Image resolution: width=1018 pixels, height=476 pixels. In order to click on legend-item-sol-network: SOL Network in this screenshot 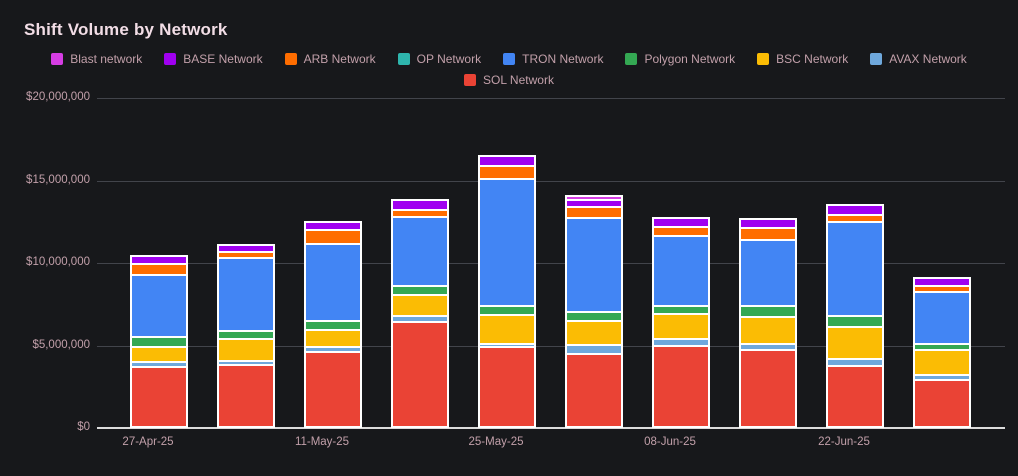, I will do `click(509, 80)`.